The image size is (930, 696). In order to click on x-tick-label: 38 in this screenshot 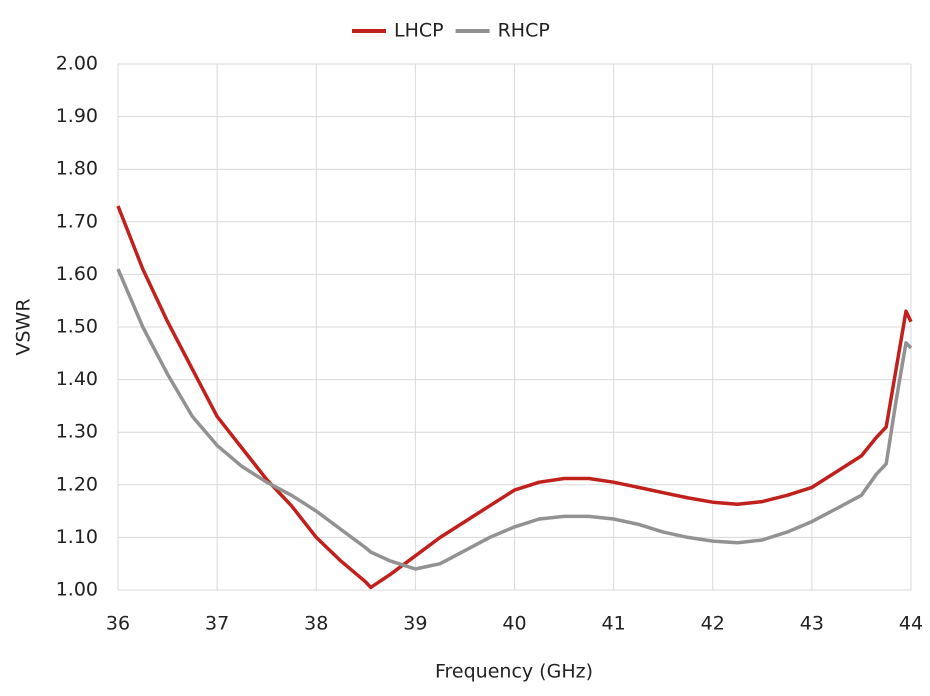, I will do `click(316, 624)`.